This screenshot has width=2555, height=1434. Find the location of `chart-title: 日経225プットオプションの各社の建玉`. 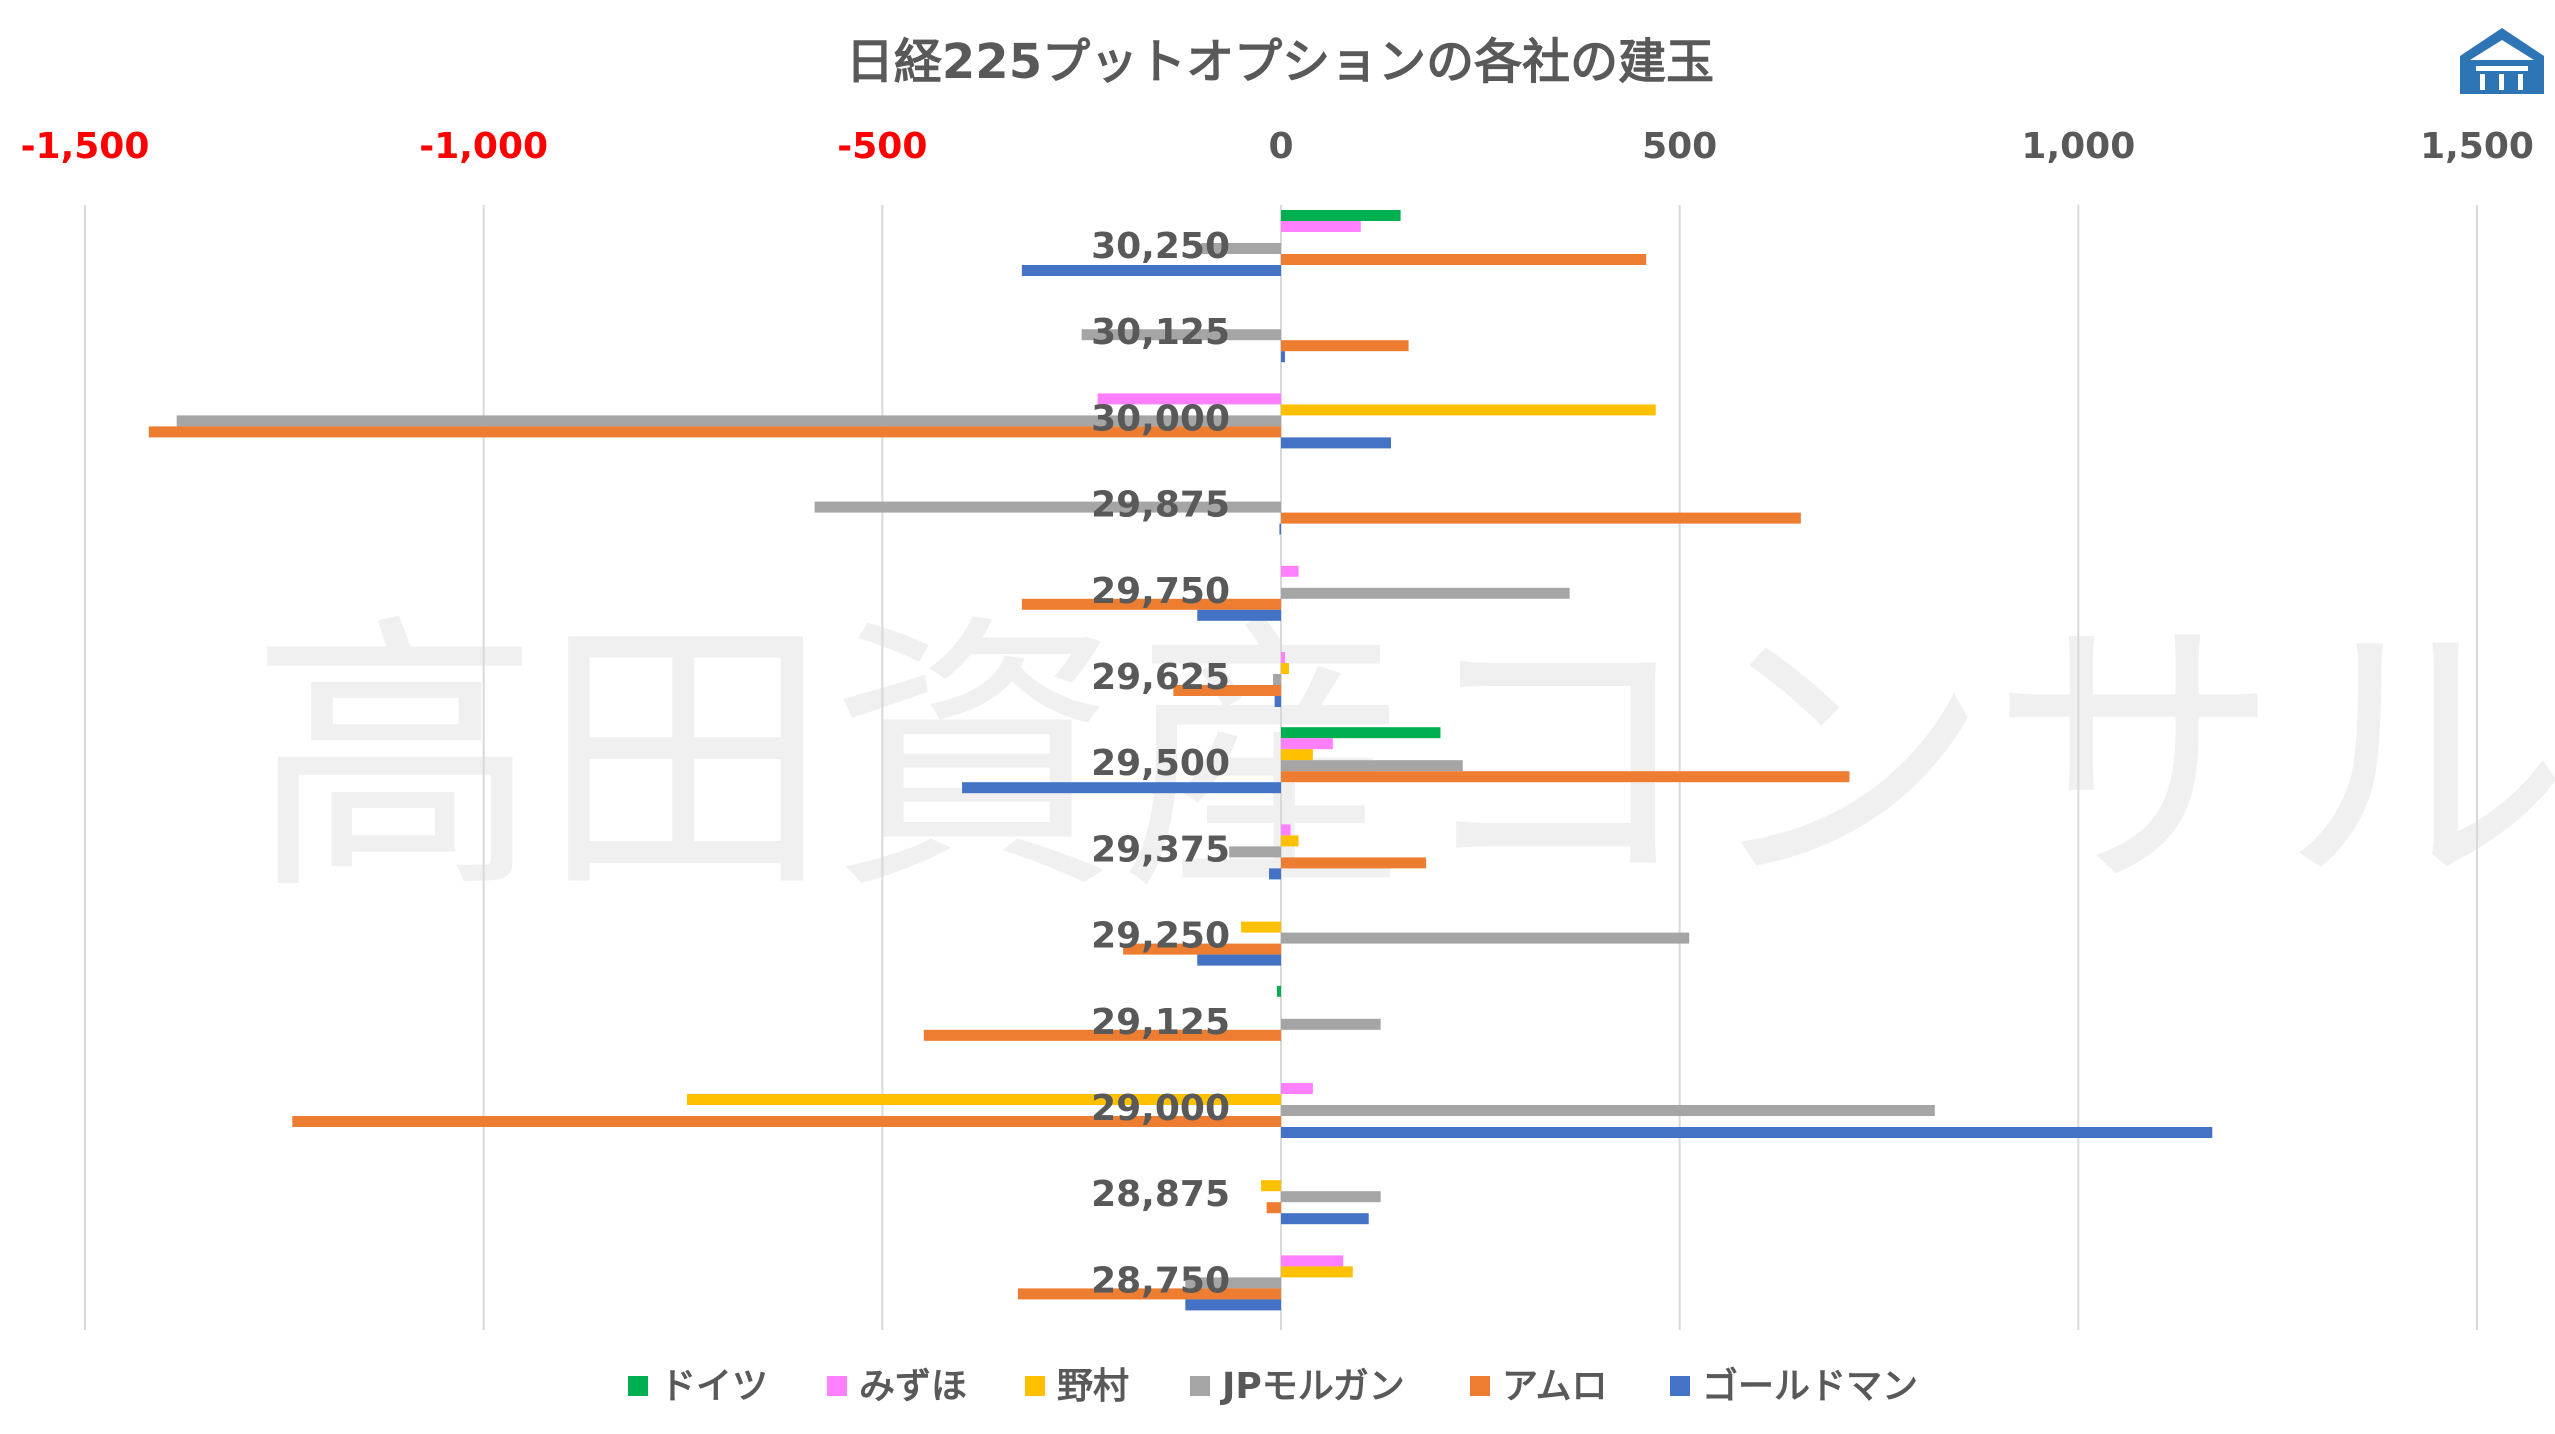

chart-title: 日経225プットオプションの各社の建玉 is located at coordinates (1280, 62).